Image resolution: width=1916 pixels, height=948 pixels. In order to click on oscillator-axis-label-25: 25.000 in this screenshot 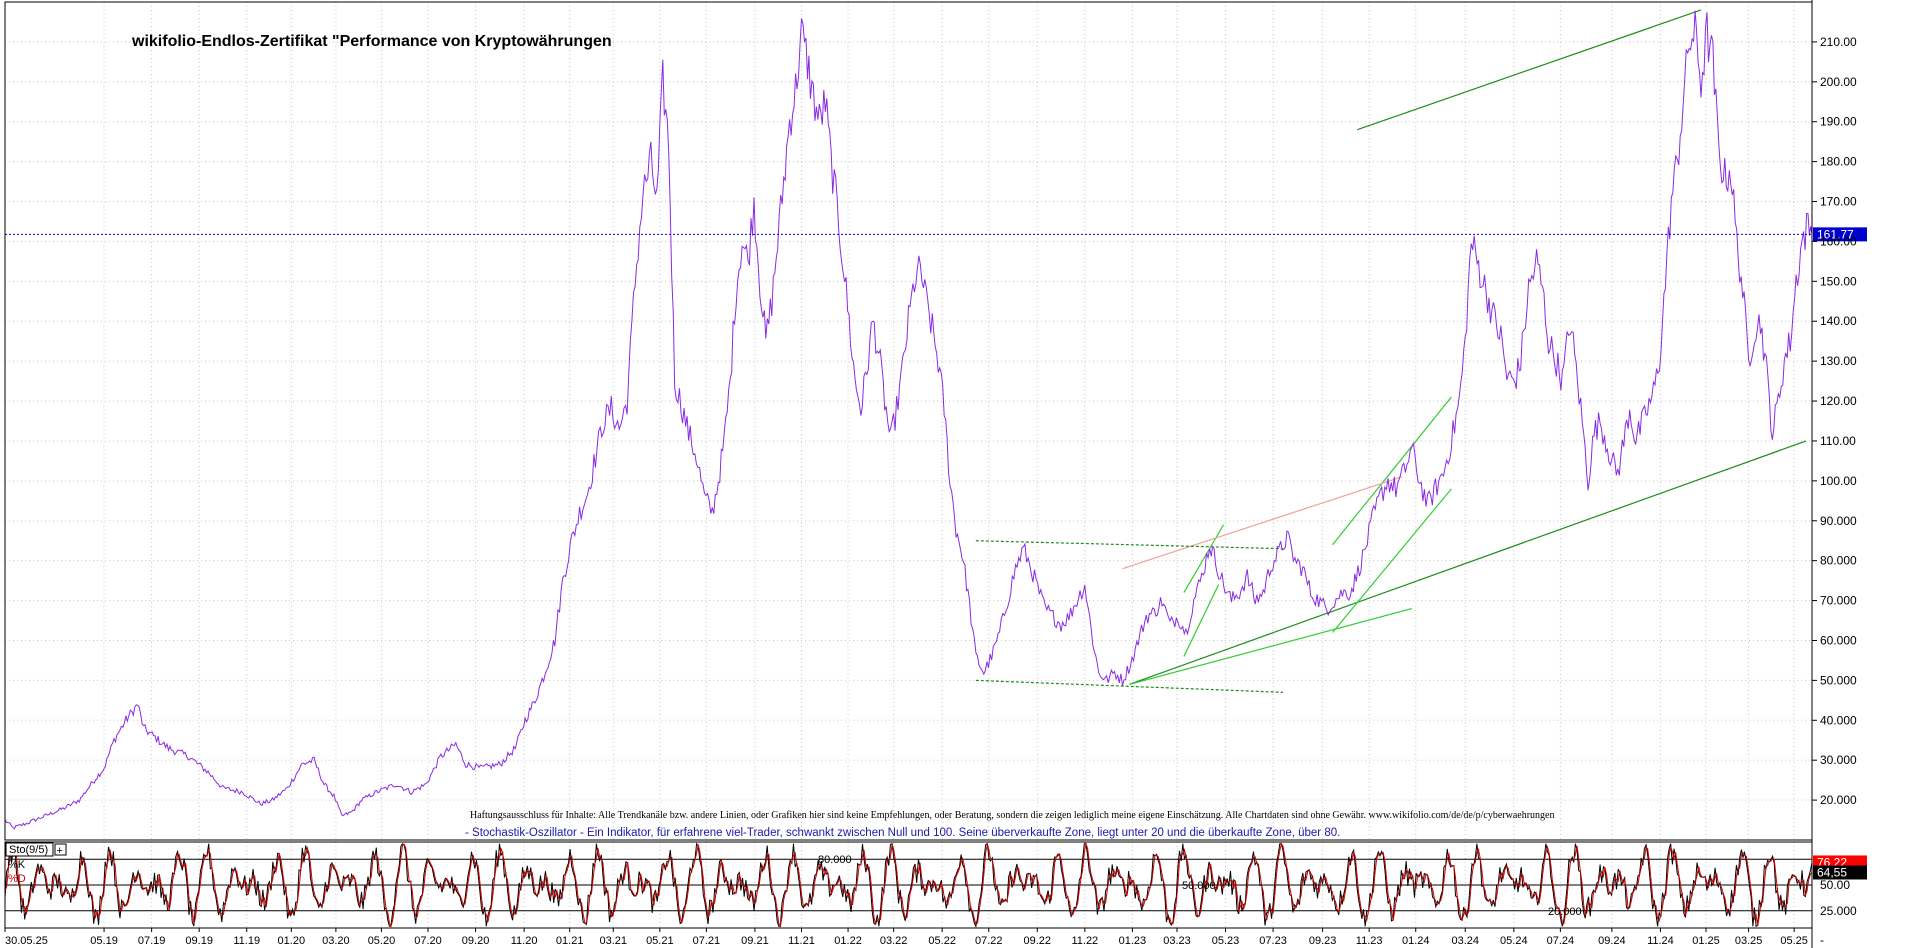, I will do `click(1838, 911)`.